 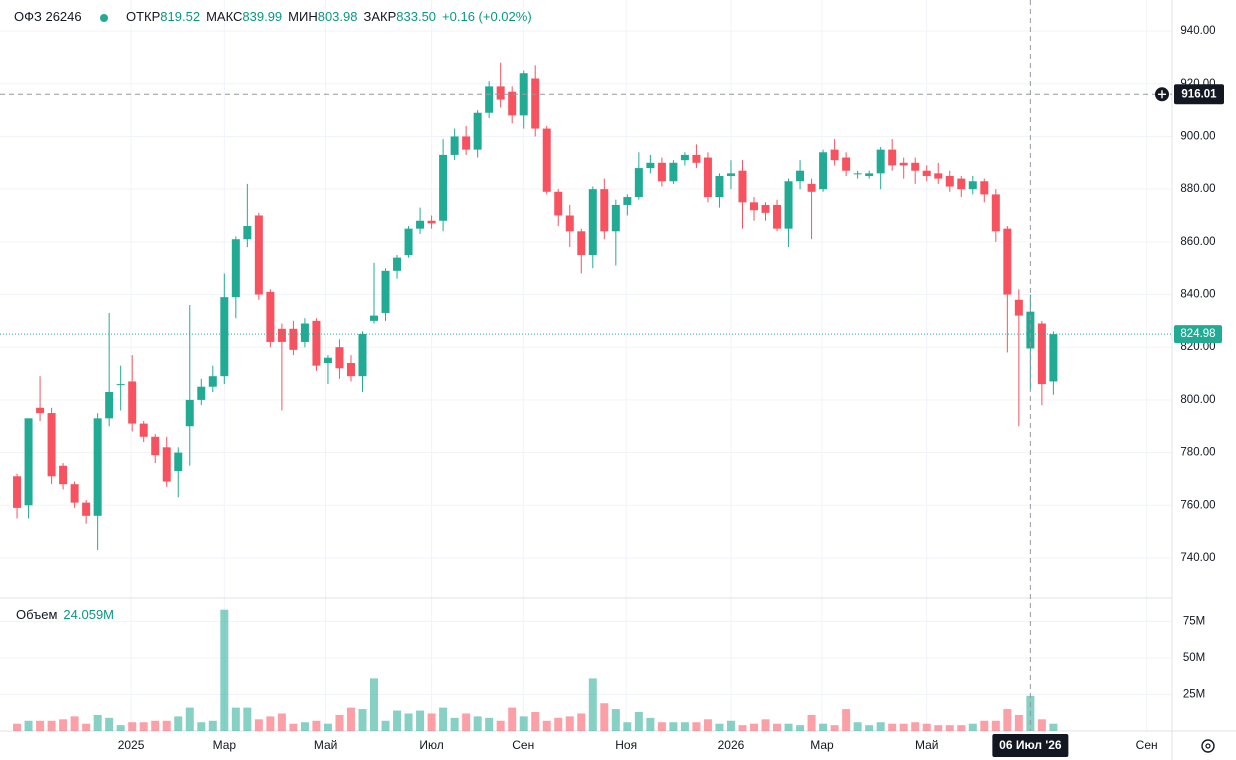 What do you see at coordinates (1162, 94) in the screenshot?
I see `add-alert-plus` at bounding box center [1162, 94].